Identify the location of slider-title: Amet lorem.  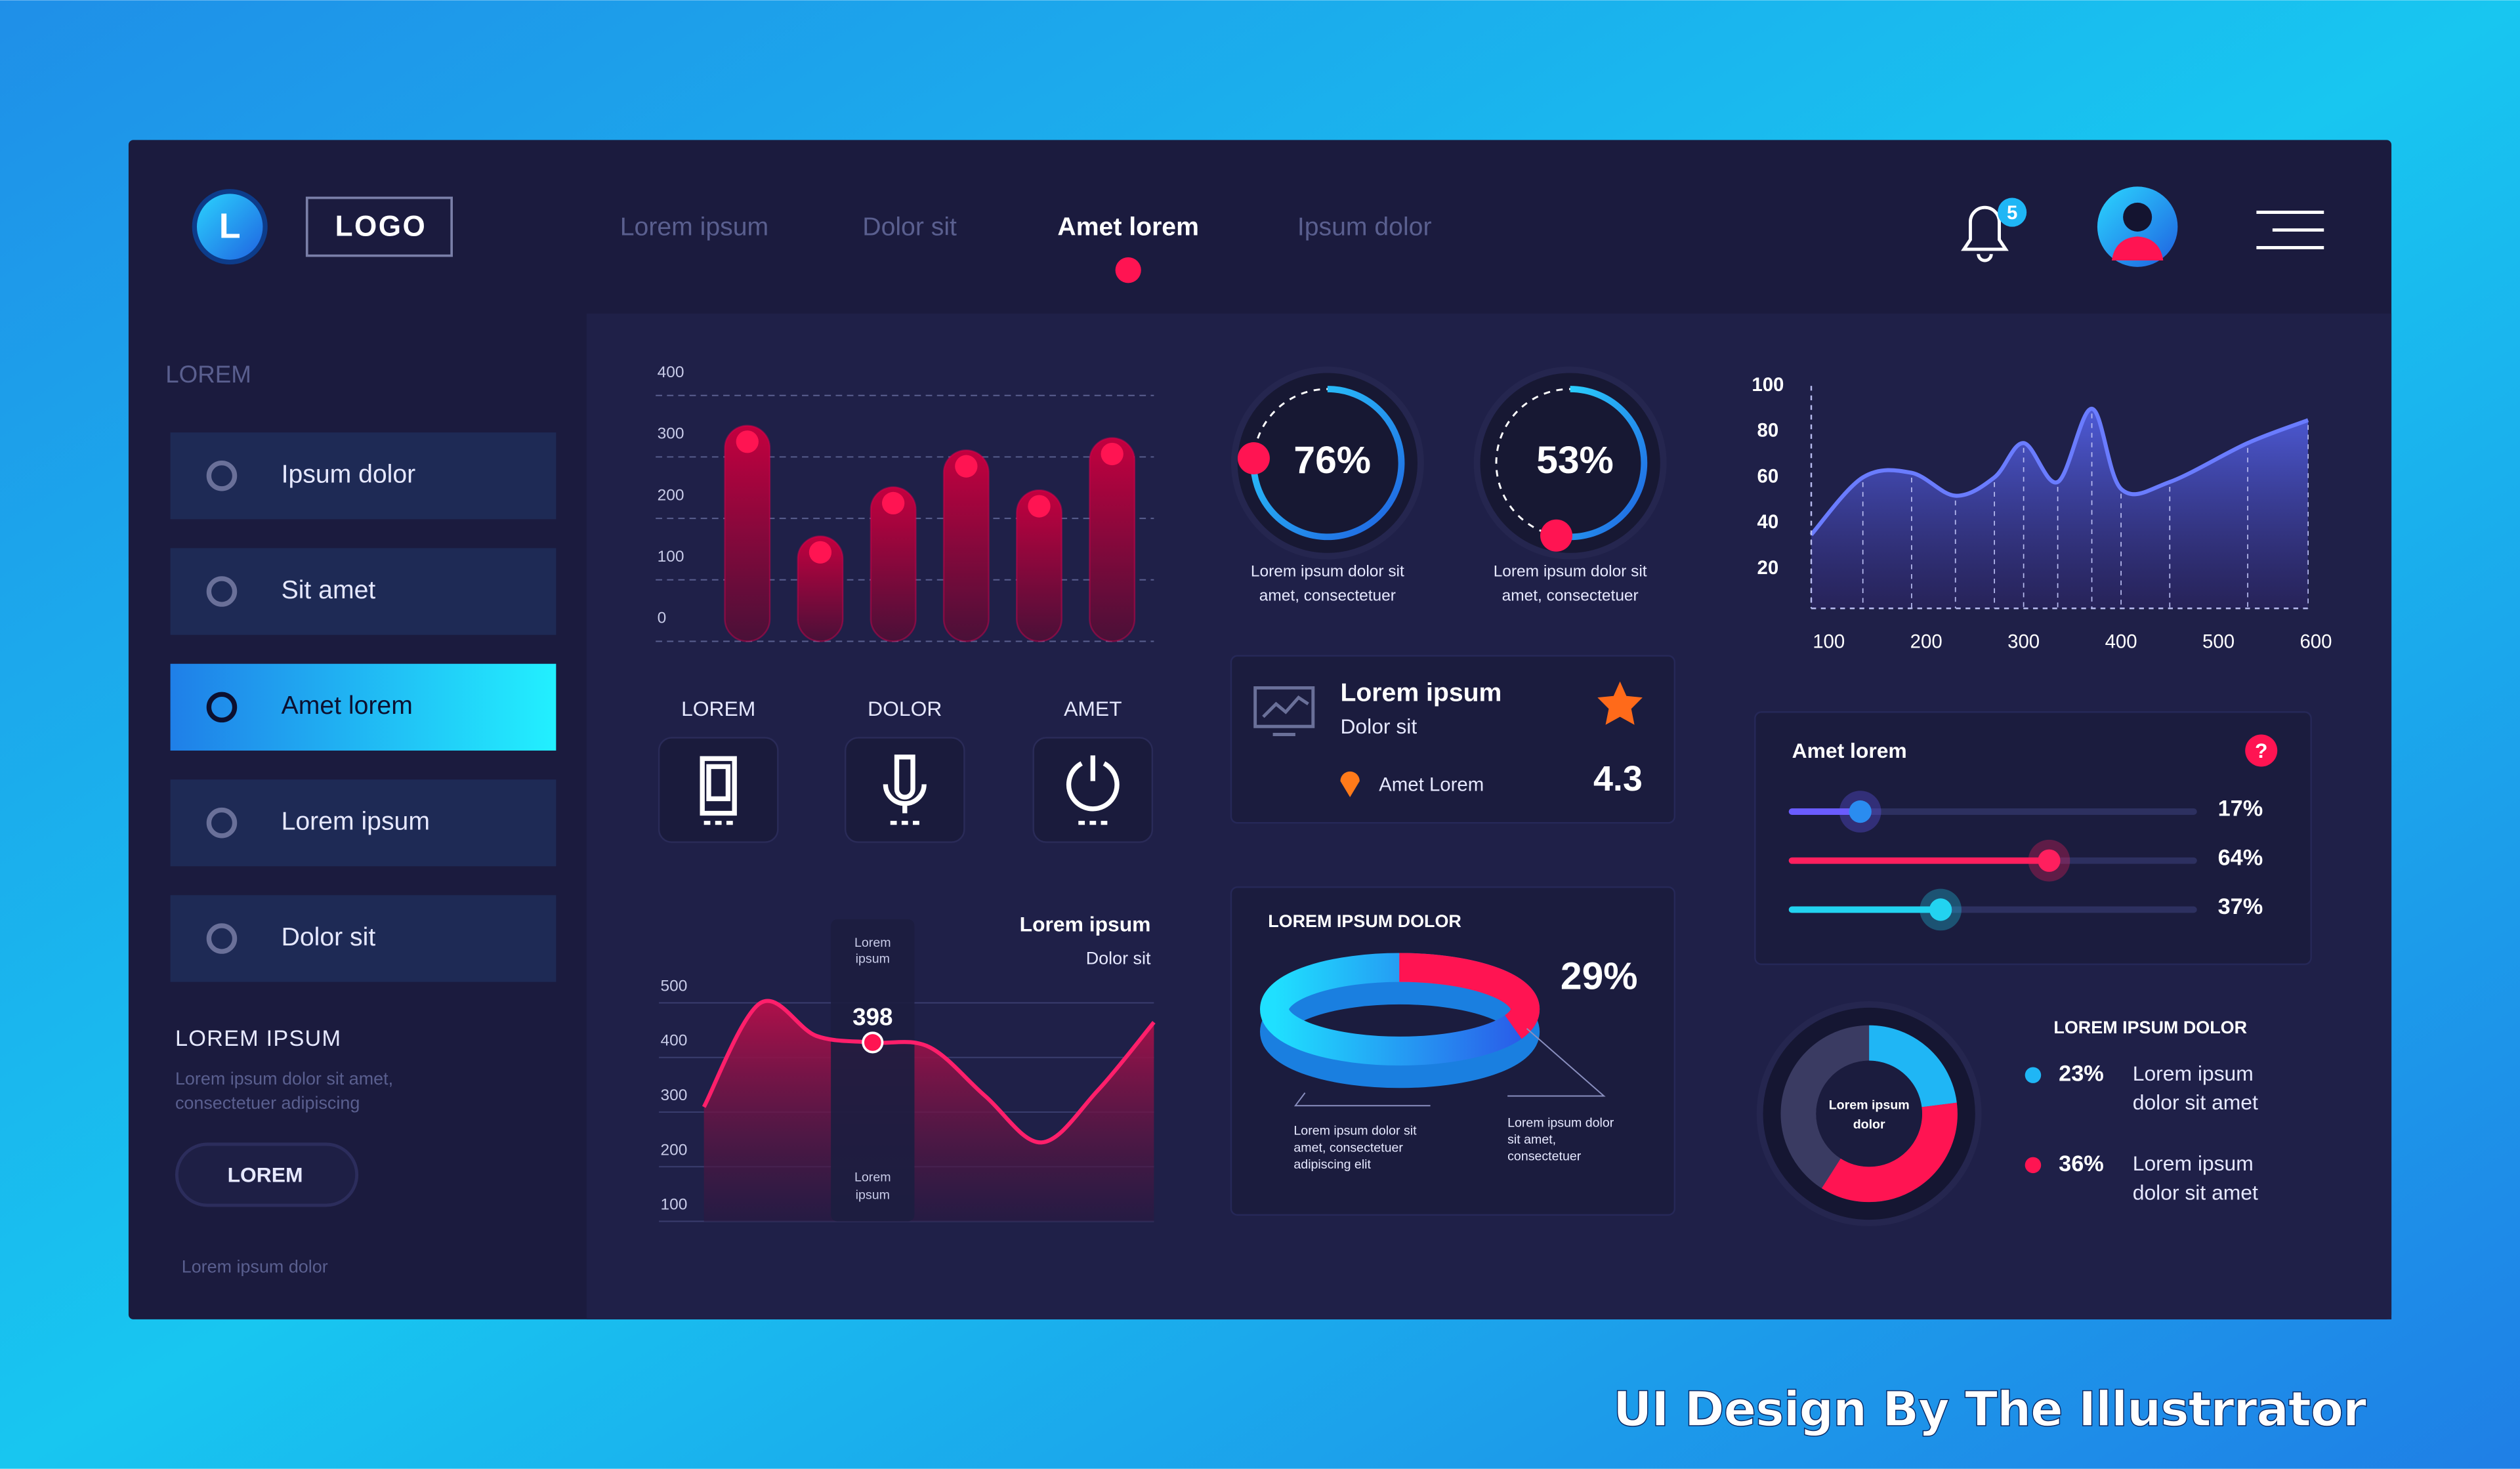
(1849, 750).